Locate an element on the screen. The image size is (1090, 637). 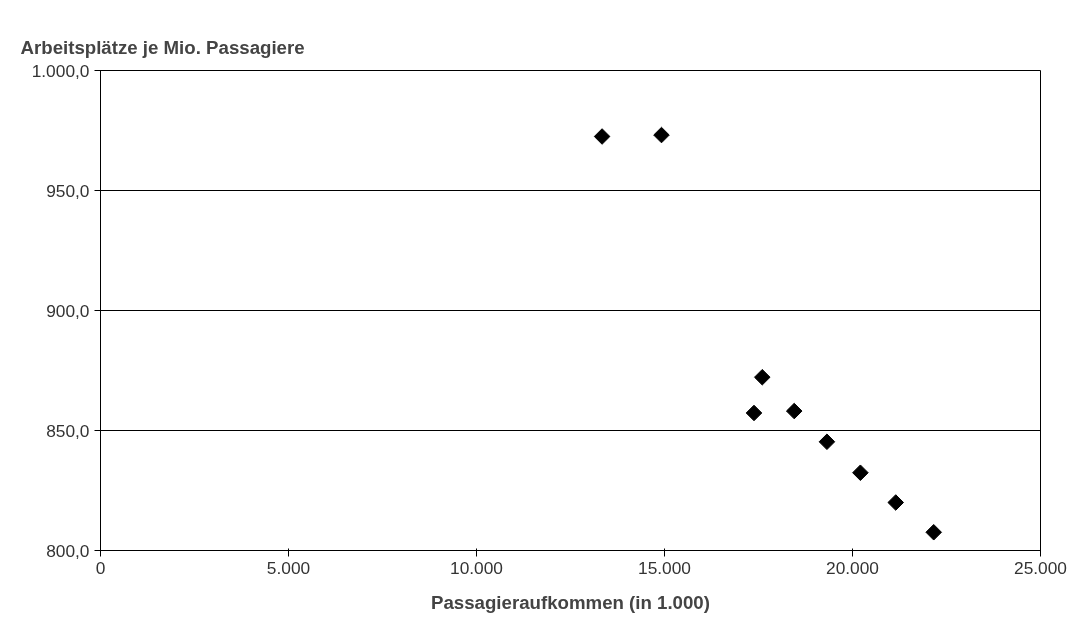
x-axis-title: Passagieraufkommen (in 1.000) is located at coordinates (570, 602).